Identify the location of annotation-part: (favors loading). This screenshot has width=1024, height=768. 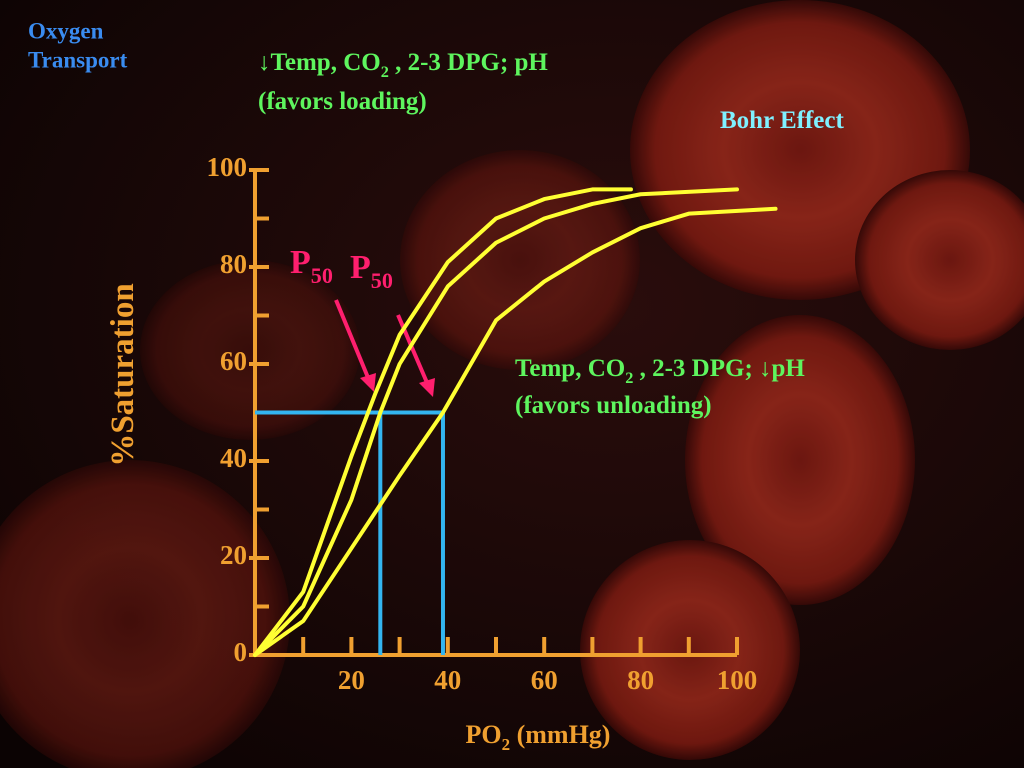
(342, 101).